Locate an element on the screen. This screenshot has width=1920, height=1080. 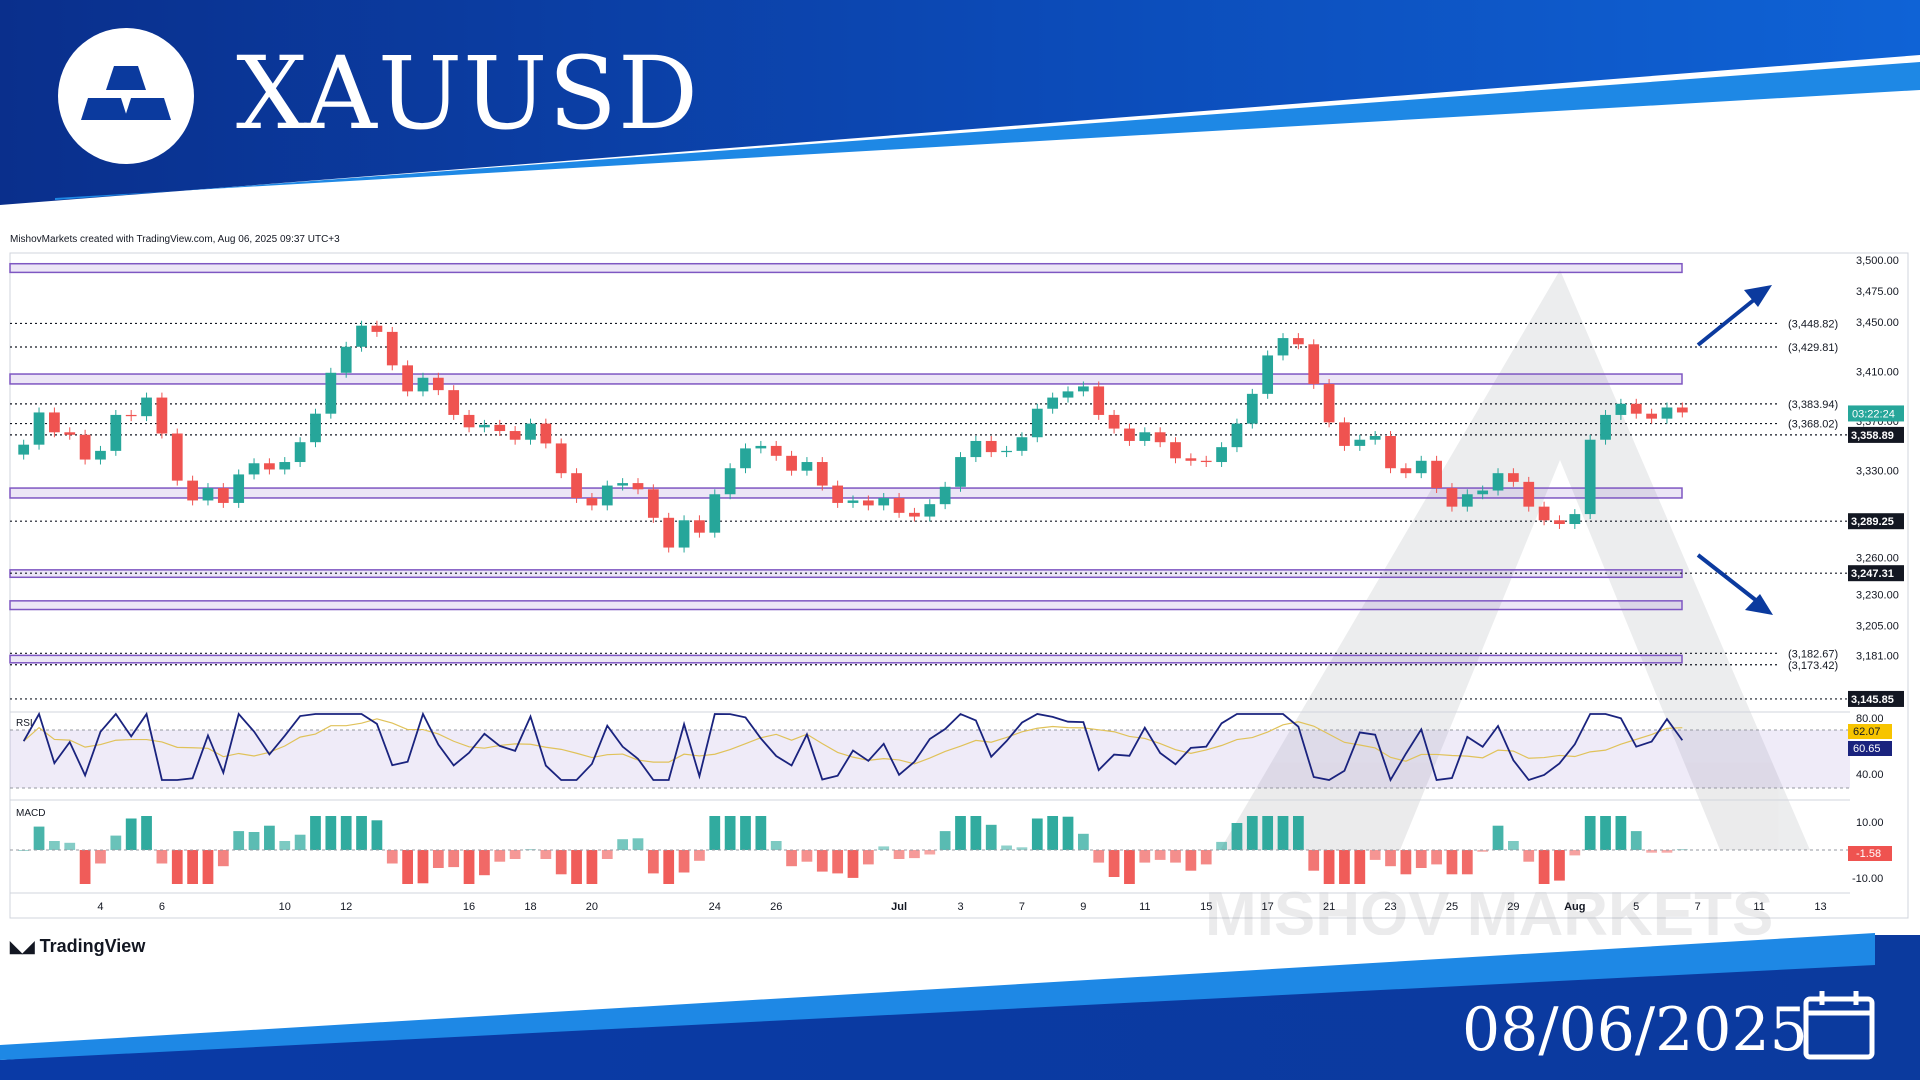
time-tick: 24 is located at coordinates (715, 907).